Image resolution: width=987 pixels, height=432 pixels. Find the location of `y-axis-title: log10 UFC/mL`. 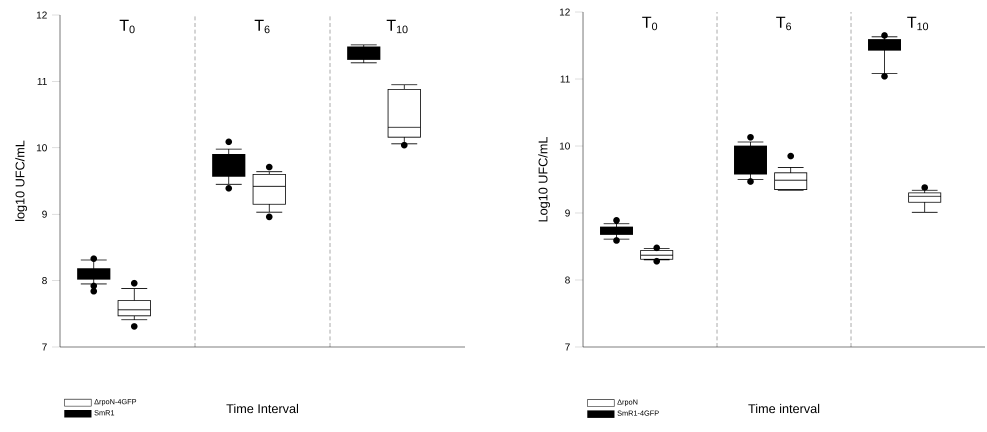

y-axis-title: log10 UFC/mL is located at coordinates (21, 180).